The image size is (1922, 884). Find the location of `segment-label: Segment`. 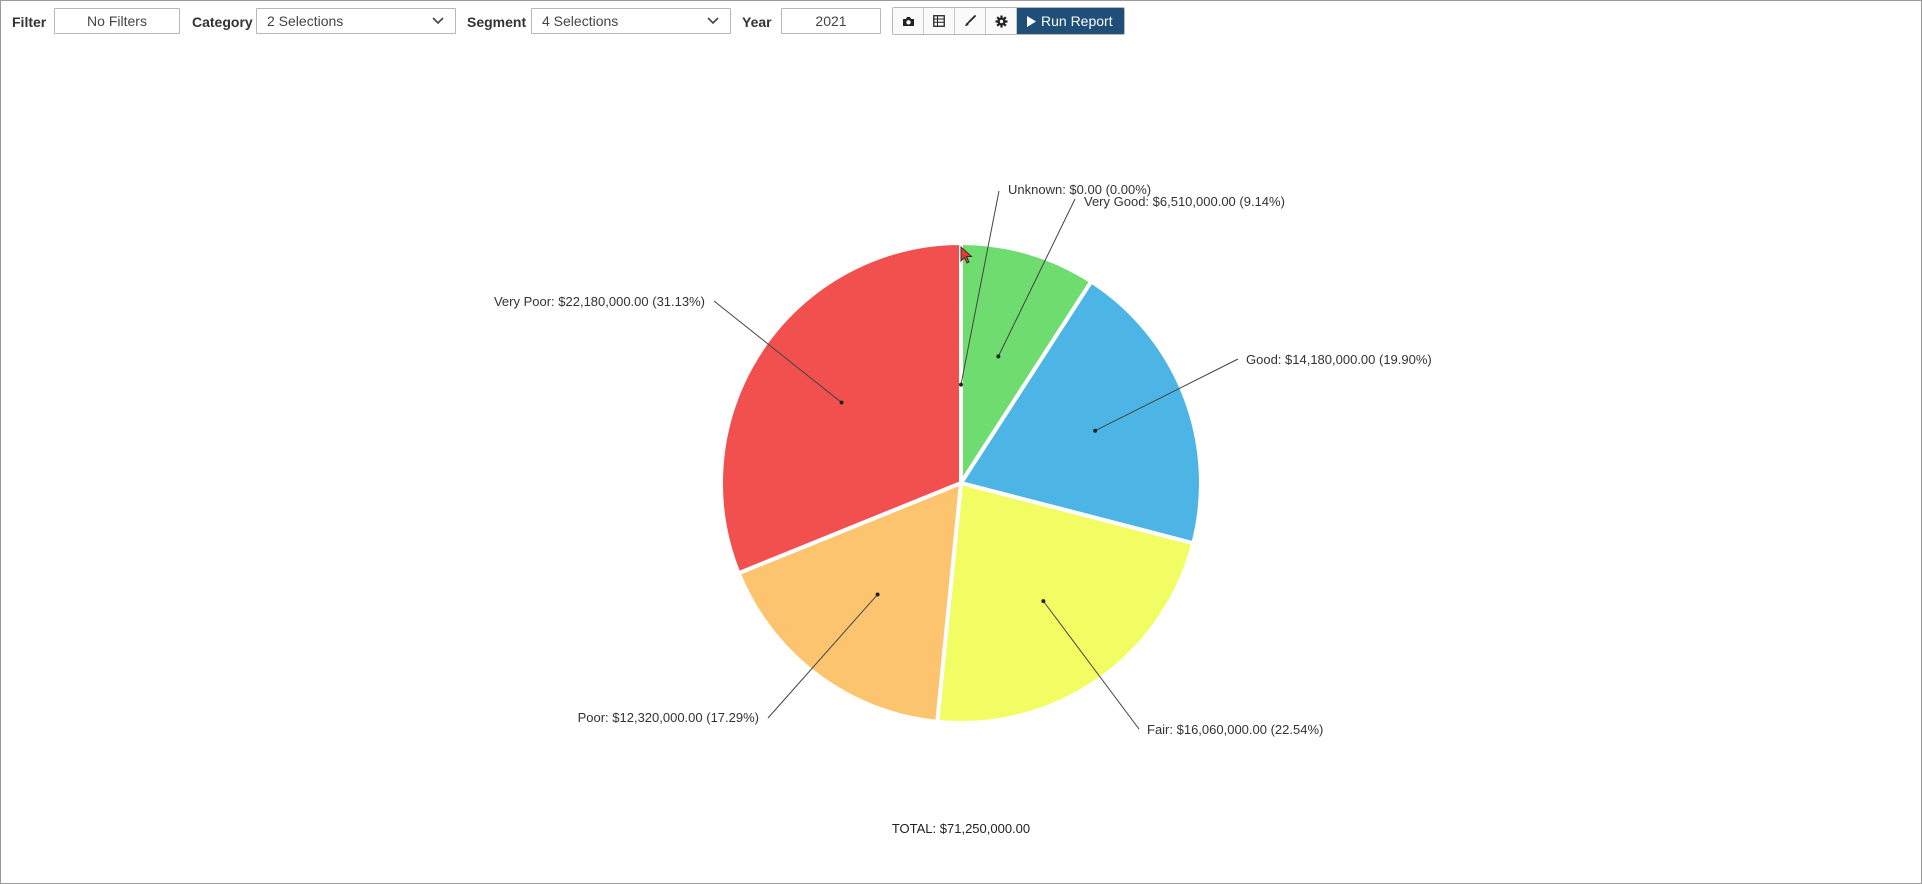

segment-label: Segment is located at coordinates (497, 22).